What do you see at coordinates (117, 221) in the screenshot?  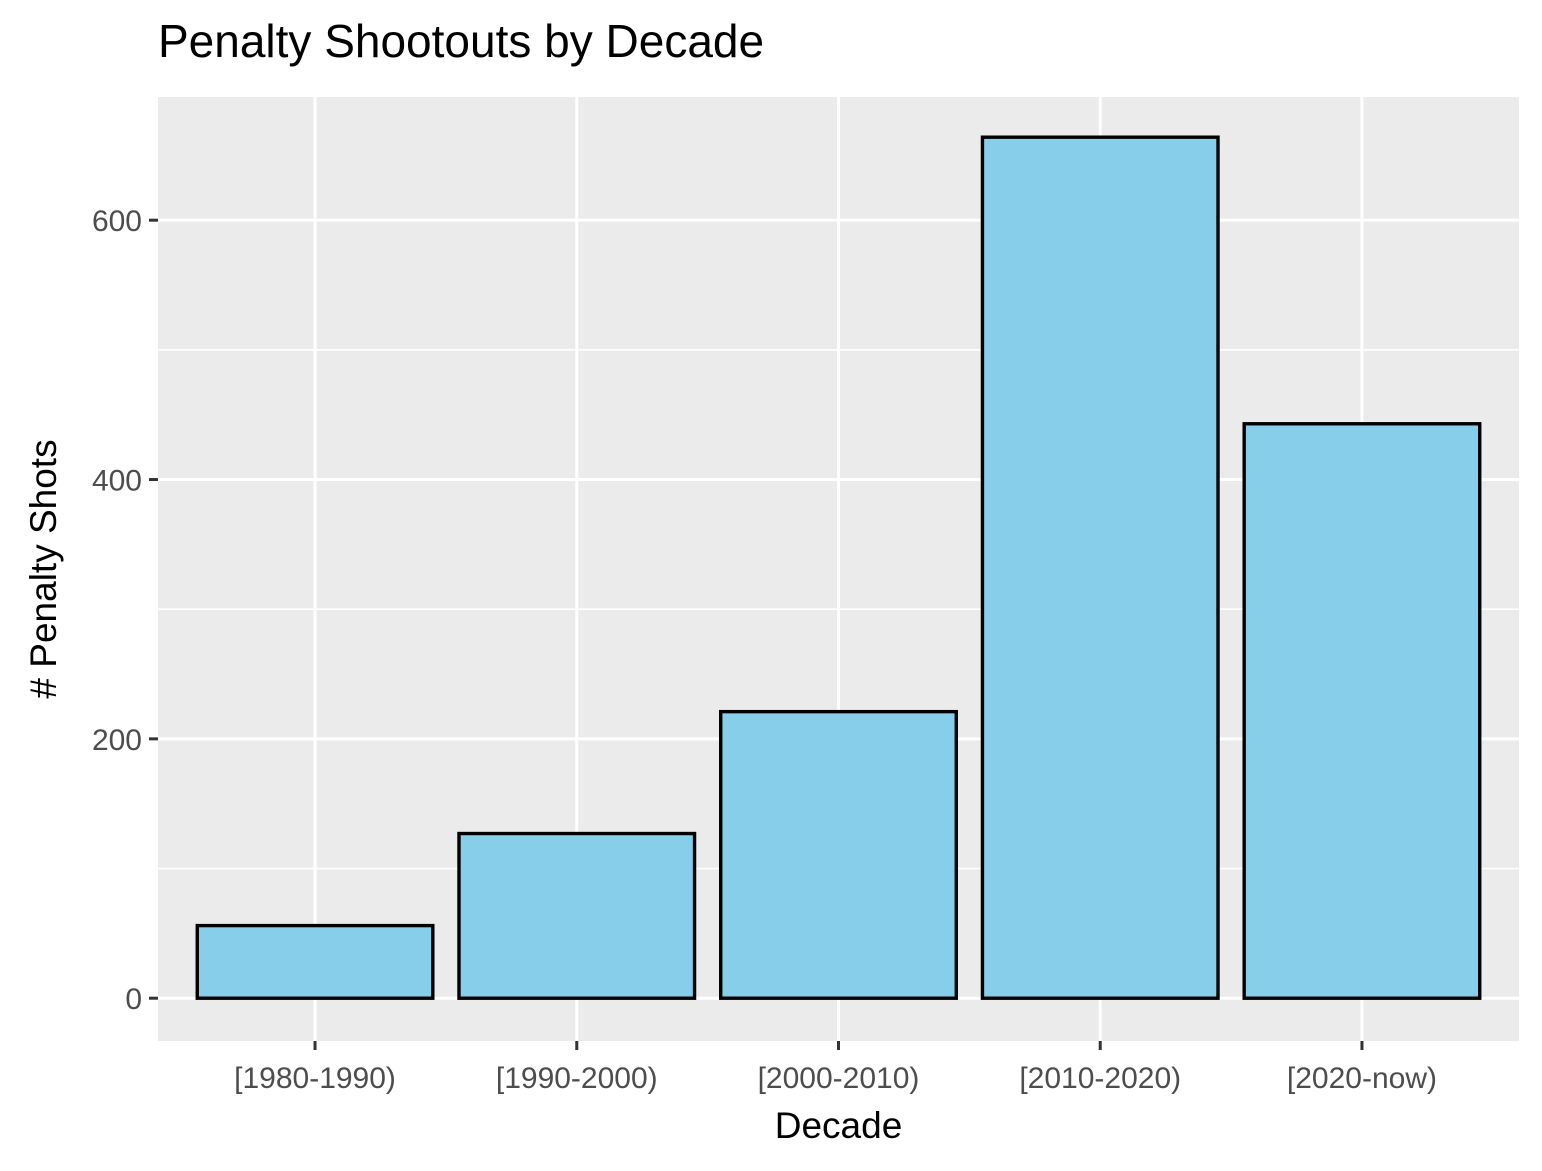 I see `y-tick-label: 600` at bounding box center [117, 221].